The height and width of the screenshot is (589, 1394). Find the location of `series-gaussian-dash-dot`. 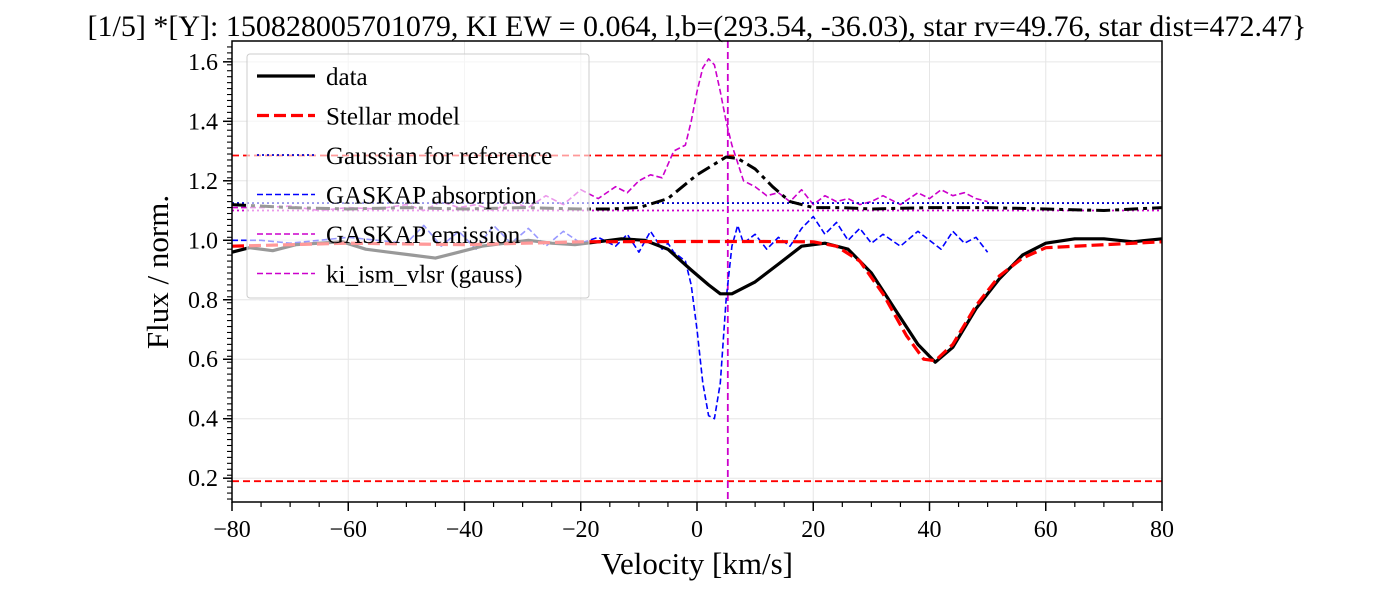

series-gaussian-dash-dot is located at coordinates (697, 183).